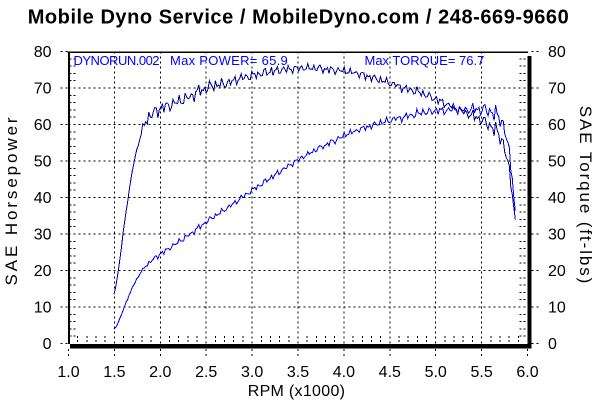  What do you see at coordinates (585, 195) in the screenshot?
I see `svg-text: SAE Torque (ft-lbs)` at bounding box center [585, 195].